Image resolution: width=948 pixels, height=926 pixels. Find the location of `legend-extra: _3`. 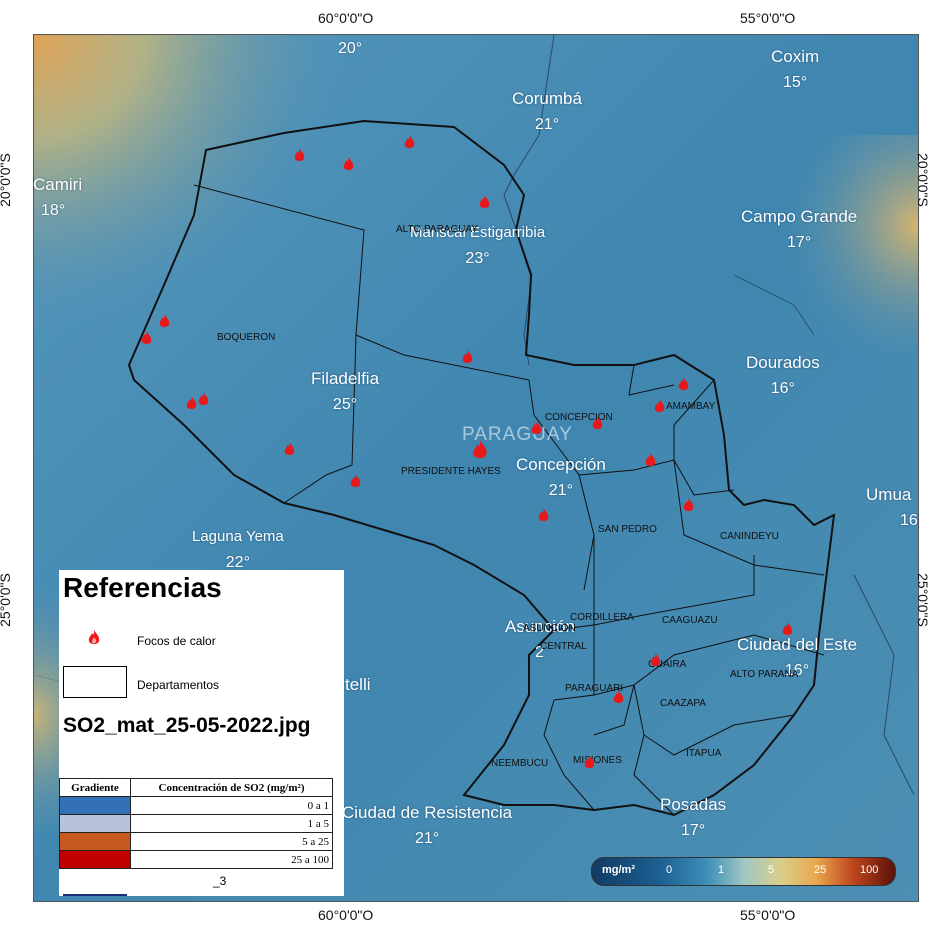

legend-extra: _3 is located at coordinates (220, 881).